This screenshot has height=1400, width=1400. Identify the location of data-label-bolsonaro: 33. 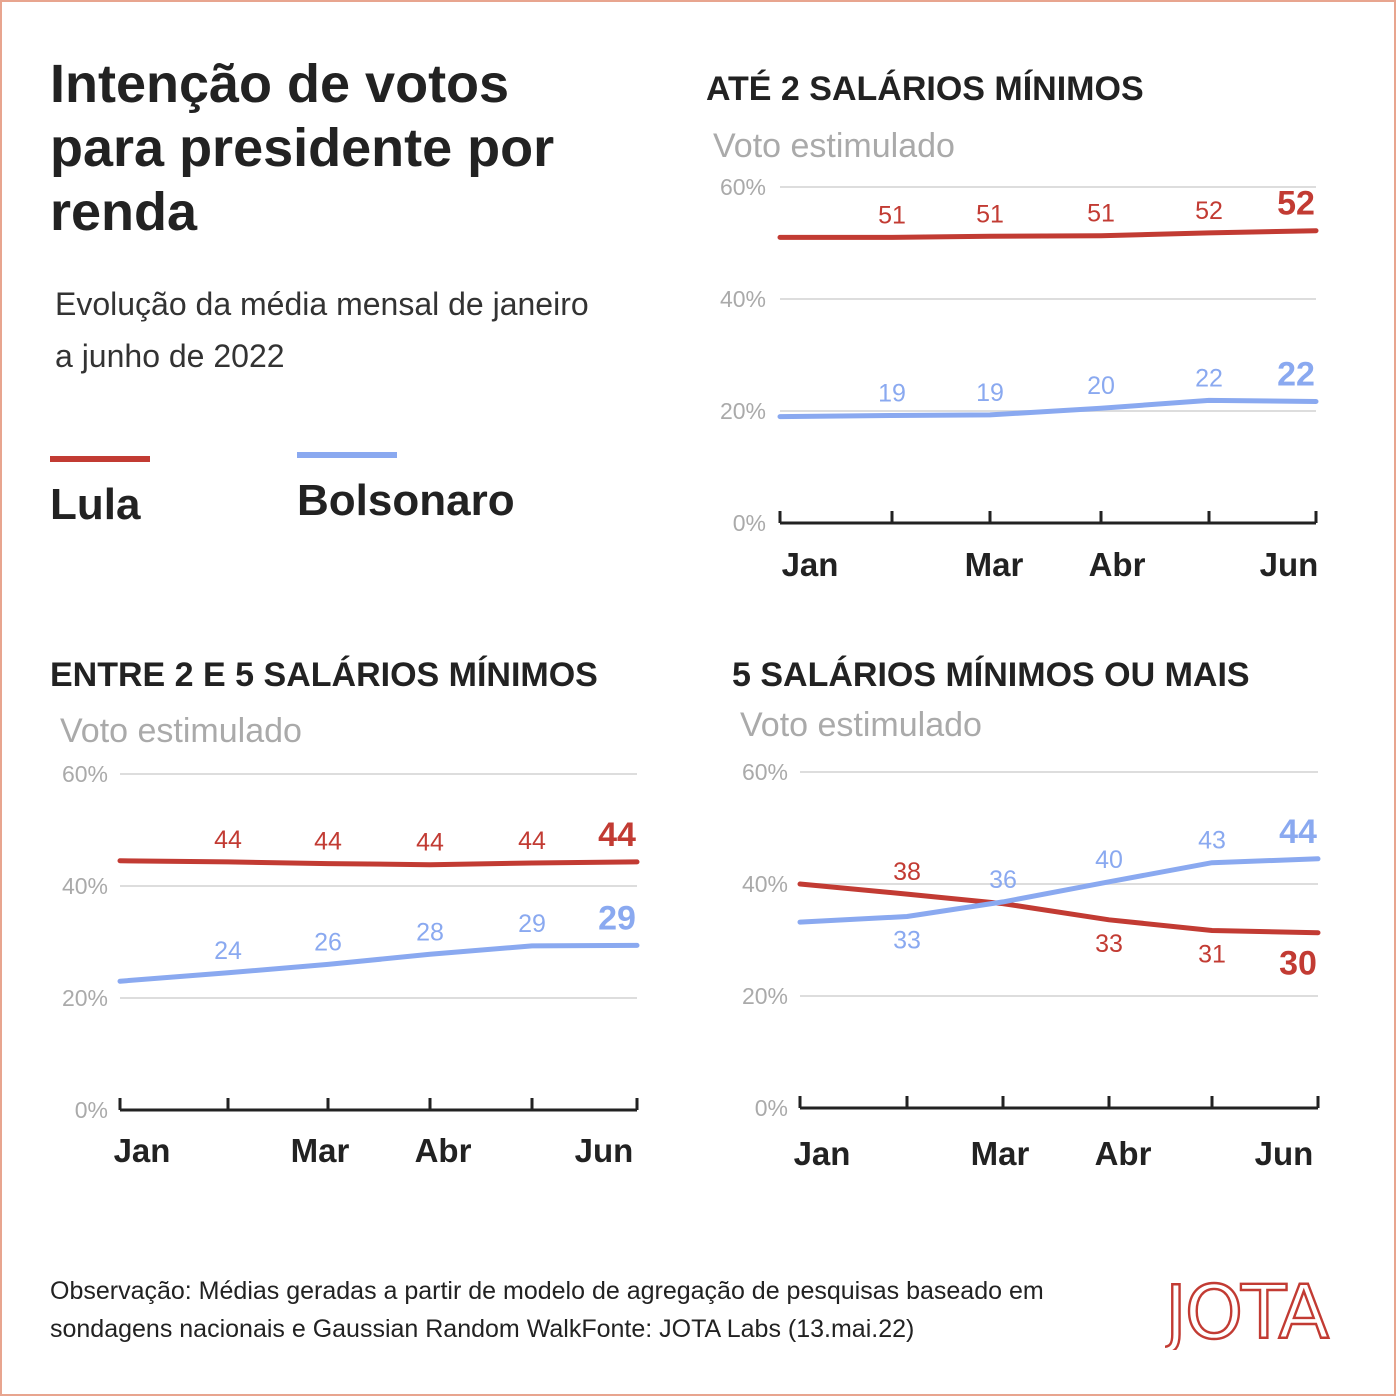
(907, 940).